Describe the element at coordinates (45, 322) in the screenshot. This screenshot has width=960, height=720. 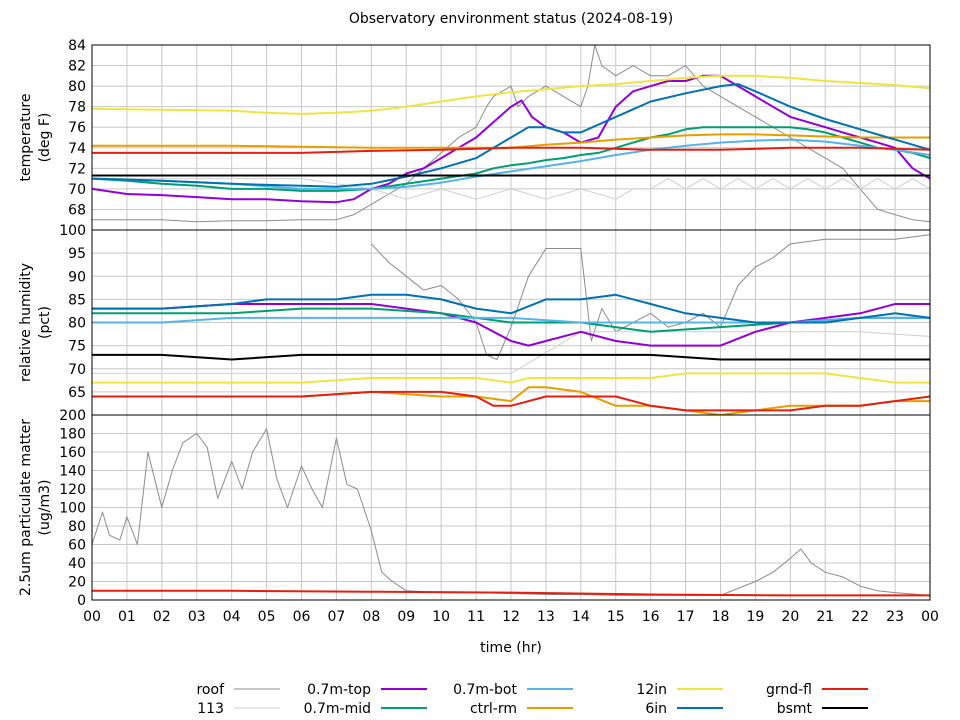
I see `y-axis-label: (pct)` at that location.